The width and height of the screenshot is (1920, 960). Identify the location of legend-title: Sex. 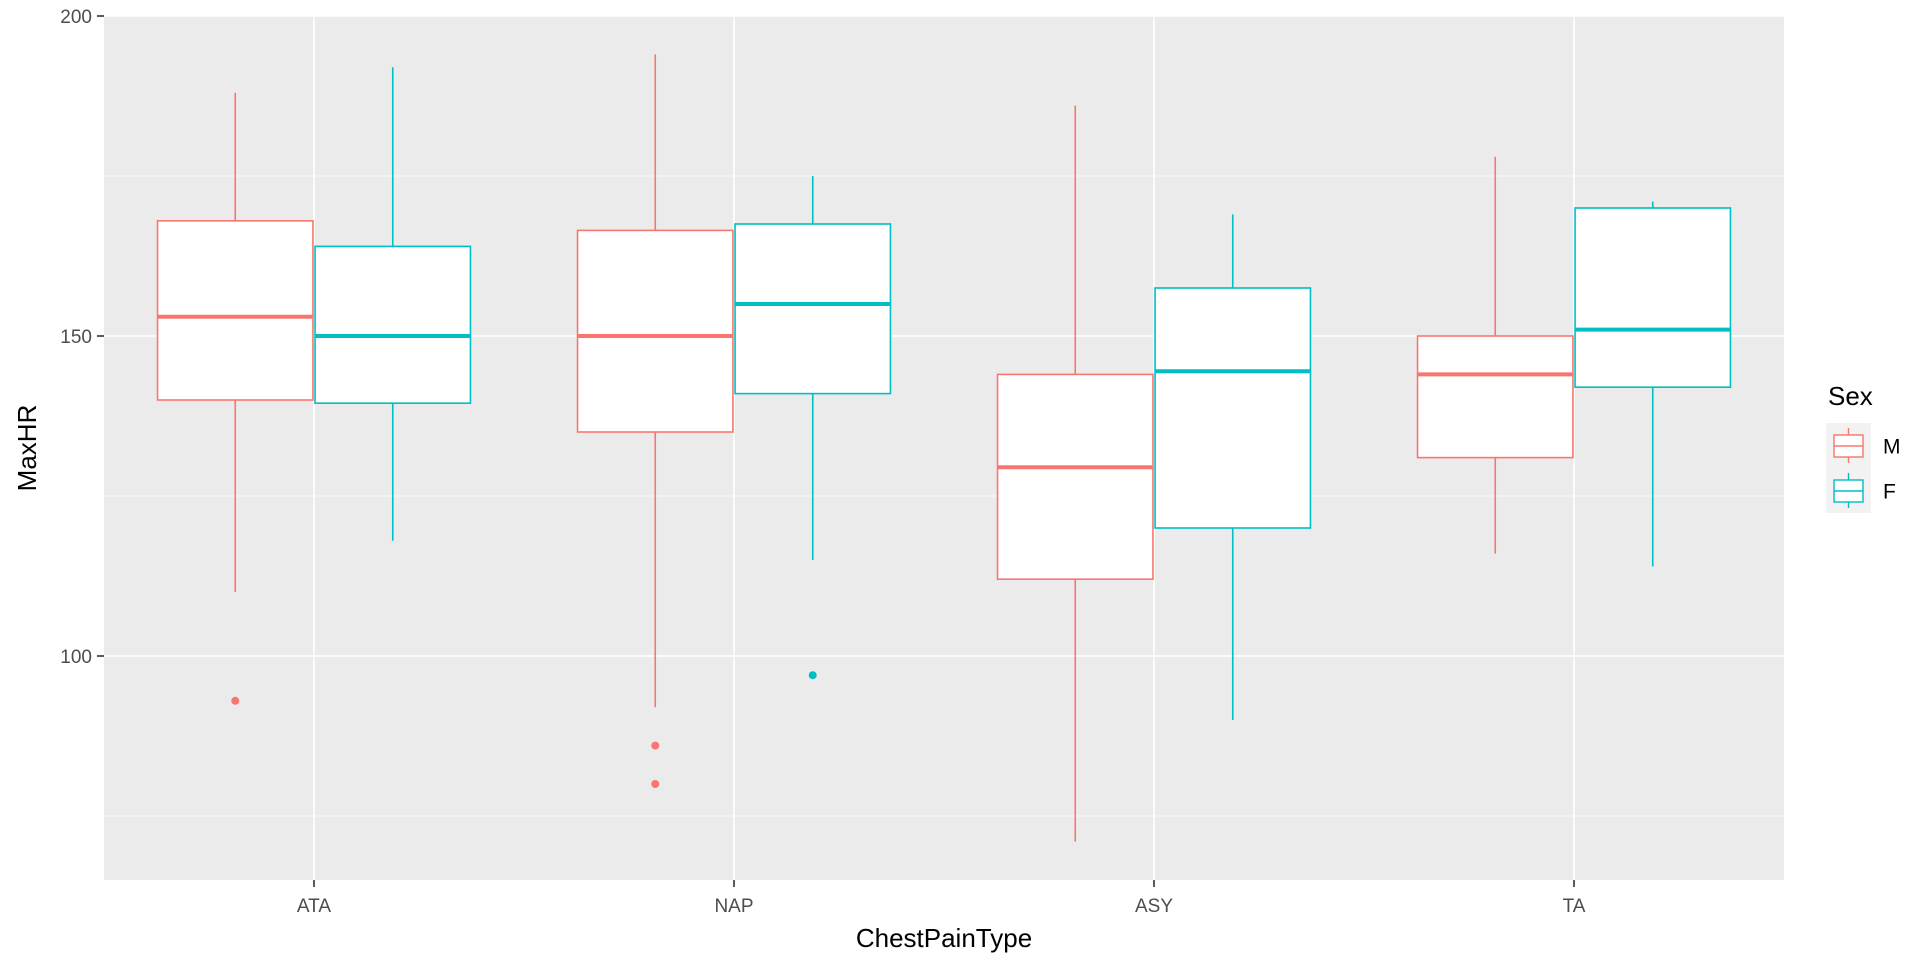
(1850, 396).